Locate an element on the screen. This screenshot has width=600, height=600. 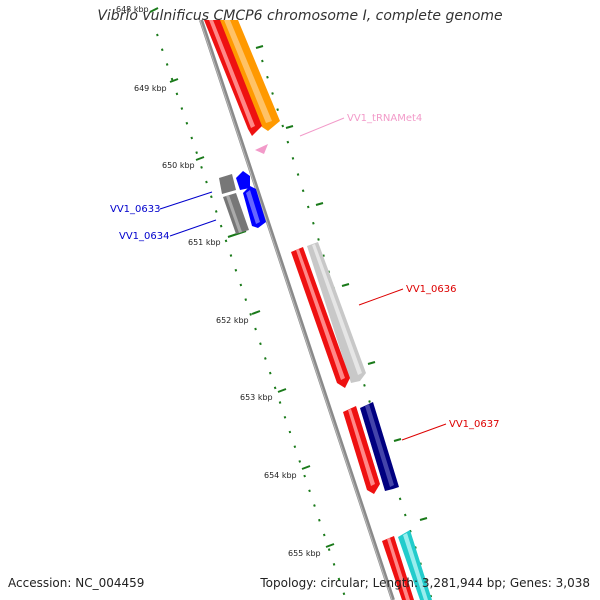
gene-gray-highlight is located at coordinates (234, 214).